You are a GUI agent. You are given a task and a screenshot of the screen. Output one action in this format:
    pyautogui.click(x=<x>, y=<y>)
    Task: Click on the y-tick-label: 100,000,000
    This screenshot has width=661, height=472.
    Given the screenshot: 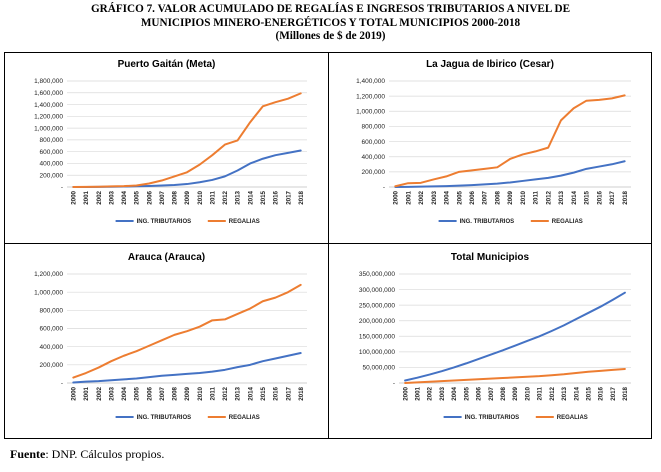 What is the action you would take?
    pyautogui.click(x=377, y=352)
    